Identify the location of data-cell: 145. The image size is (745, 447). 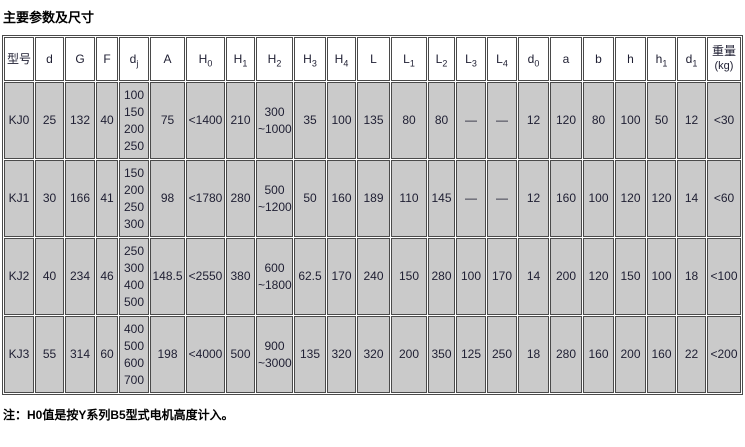
(441, 198).